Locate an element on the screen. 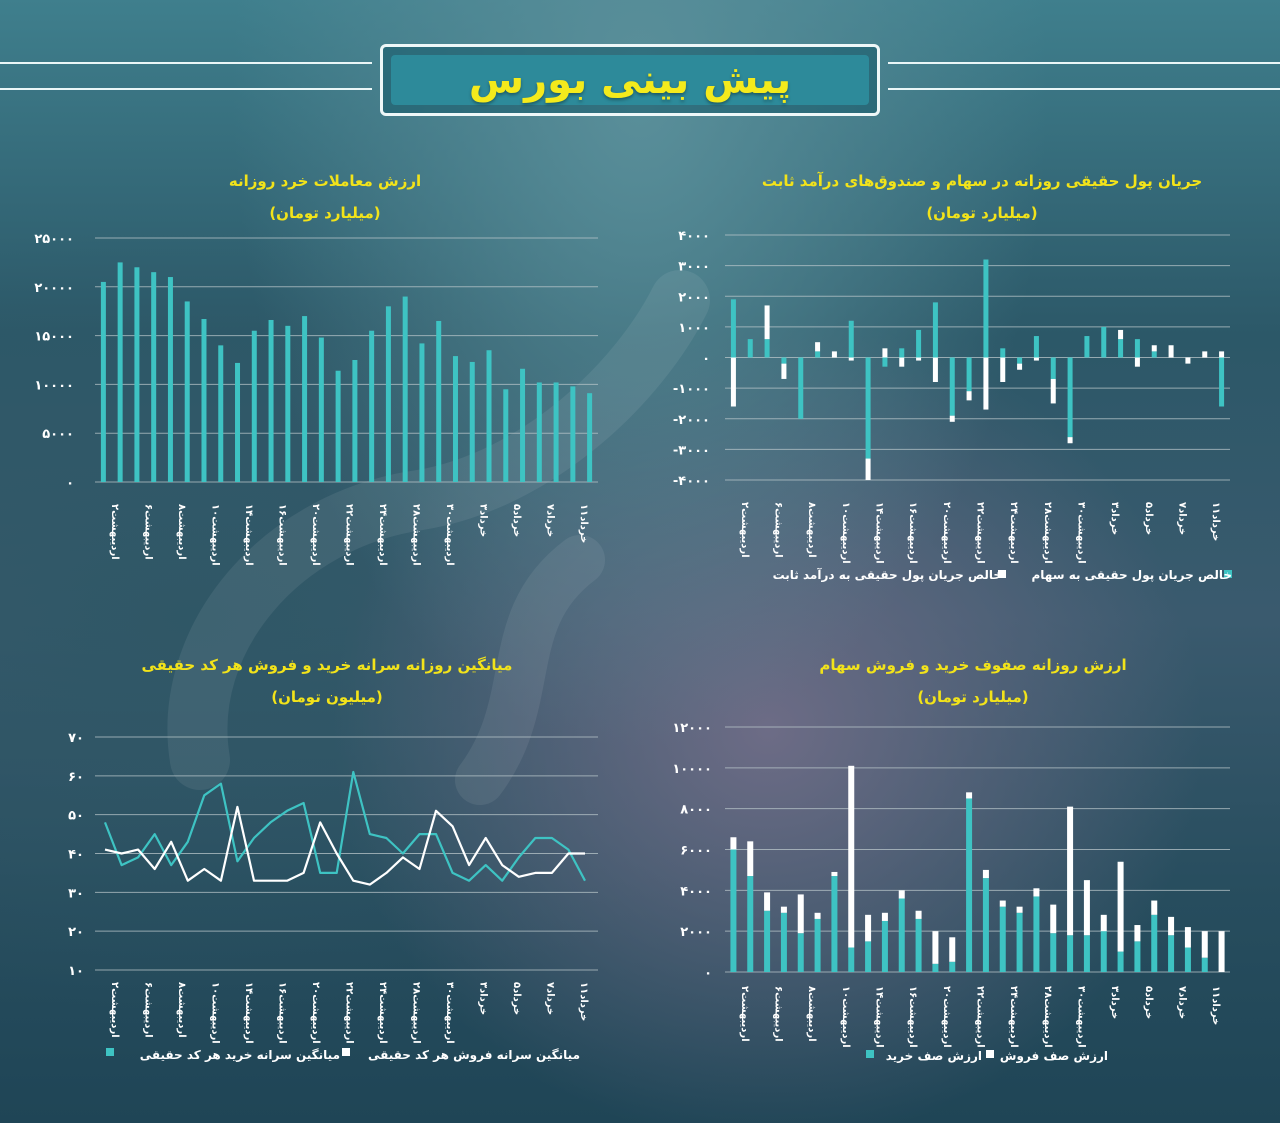  x-tick-label: اردیبهشت۲۲ is located at coordinates (349, 1013).